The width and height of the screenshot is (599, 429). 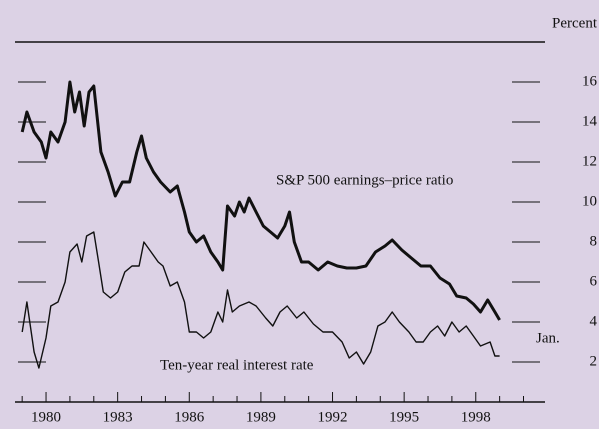 I want to click on y-tick-label: 12, so click(x=589, y=161).